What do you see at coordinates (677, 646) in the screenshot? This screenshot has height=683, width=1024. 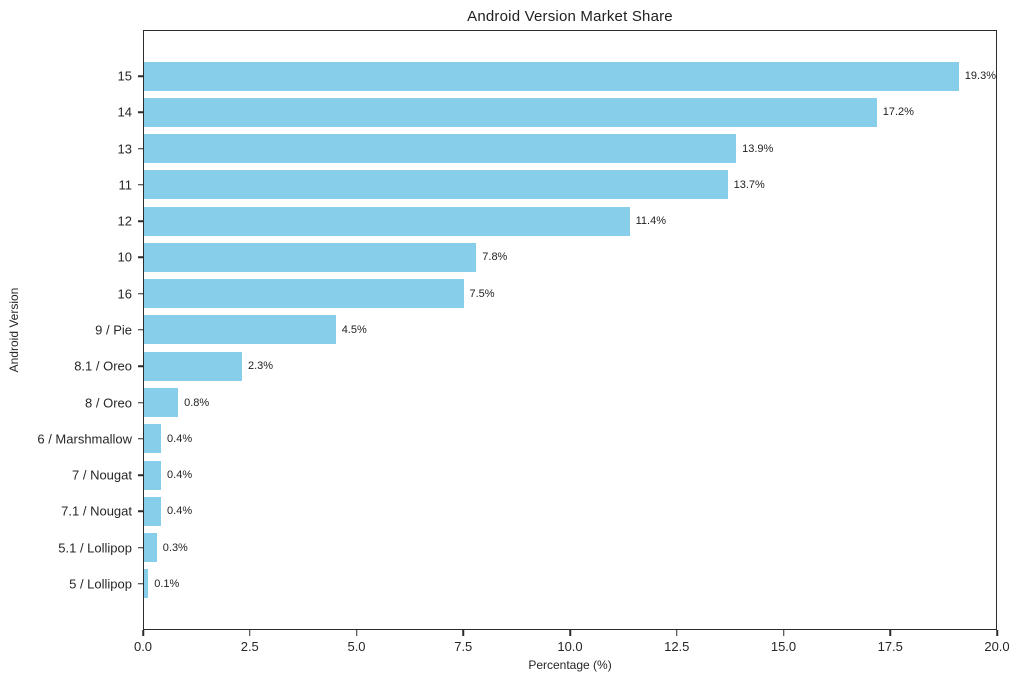 I see `x-tick-label: 12.5` at bounding box center [677, 646].